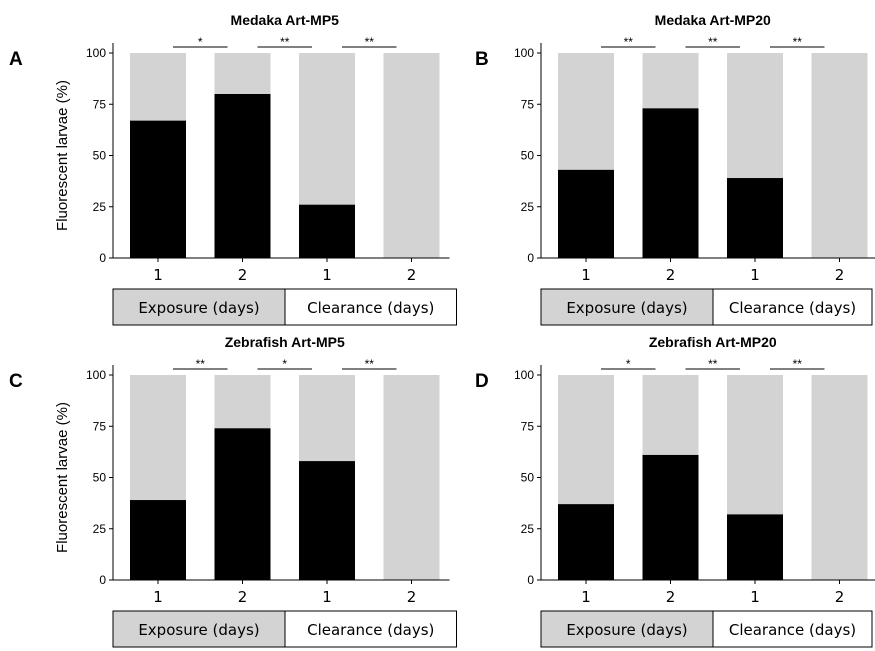  What do you see at coordinates (482, 59) in the screenshot?
I see `panel-letter: B` at bounding box center [482, 59].